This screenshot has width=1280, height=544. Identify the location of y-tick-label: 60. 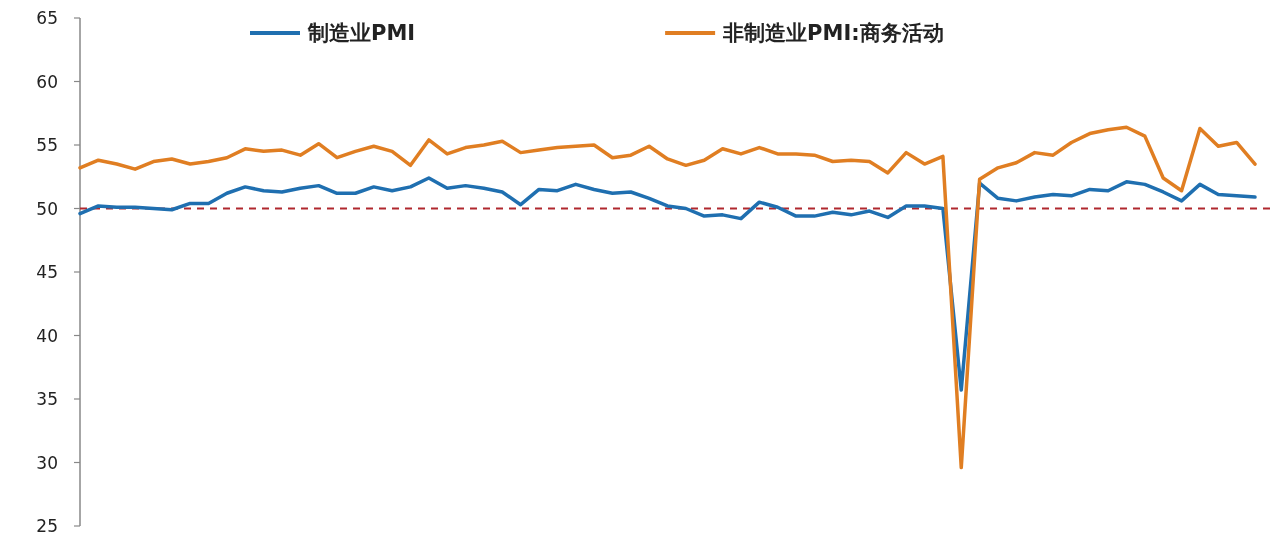
(47, 81).